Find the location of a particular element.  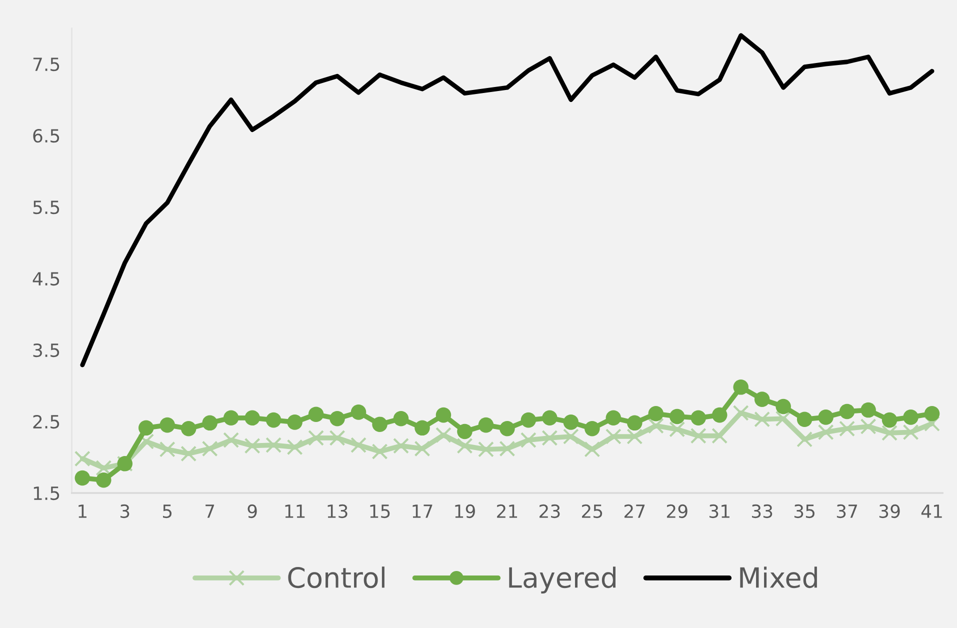

x-tick-label: 1 is located at coordinates (82, 511).